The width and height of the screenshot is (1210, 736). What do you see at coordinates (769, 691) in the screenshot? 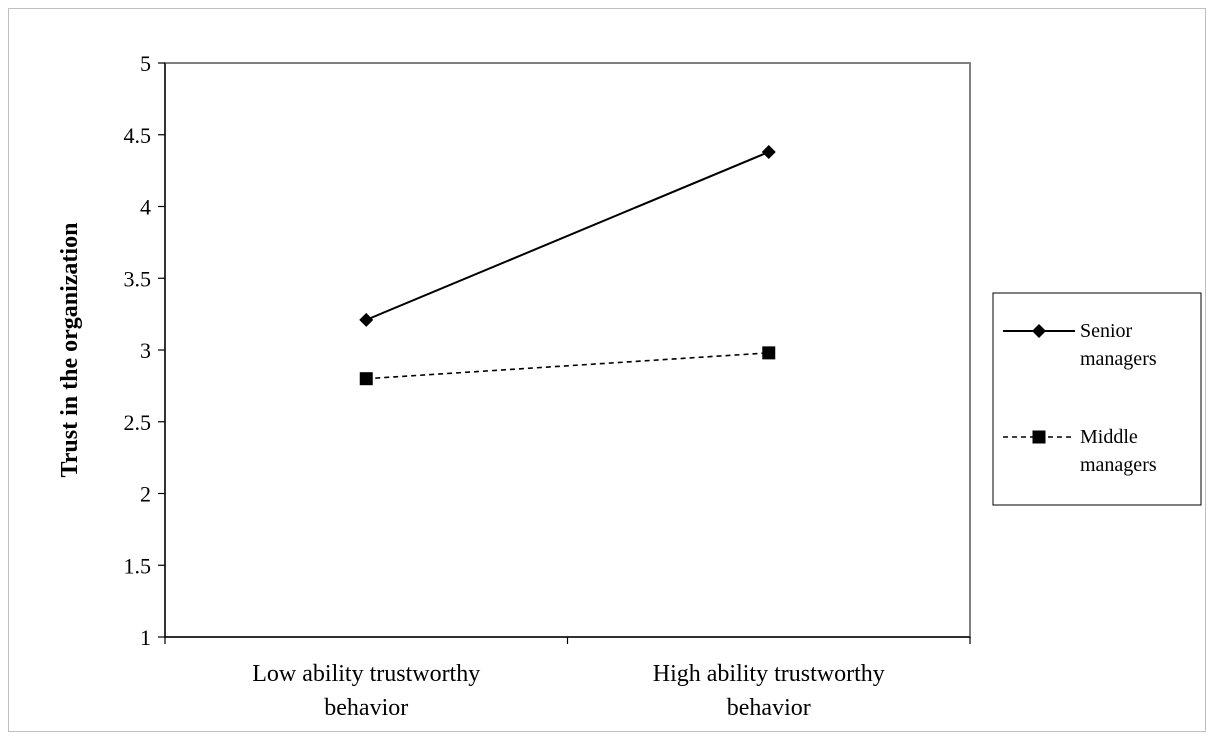
I see `x-category-label: High ability trustworthy behavior` at bounding box center [769, 691].